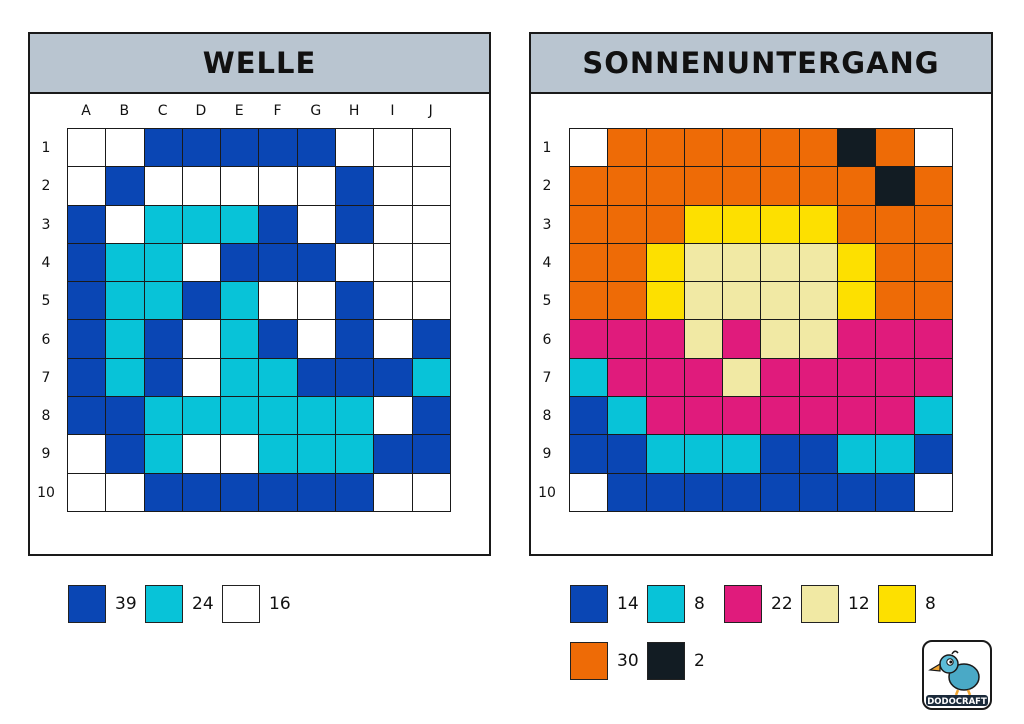  I want to click on row-label: 2, so click(547, 186).